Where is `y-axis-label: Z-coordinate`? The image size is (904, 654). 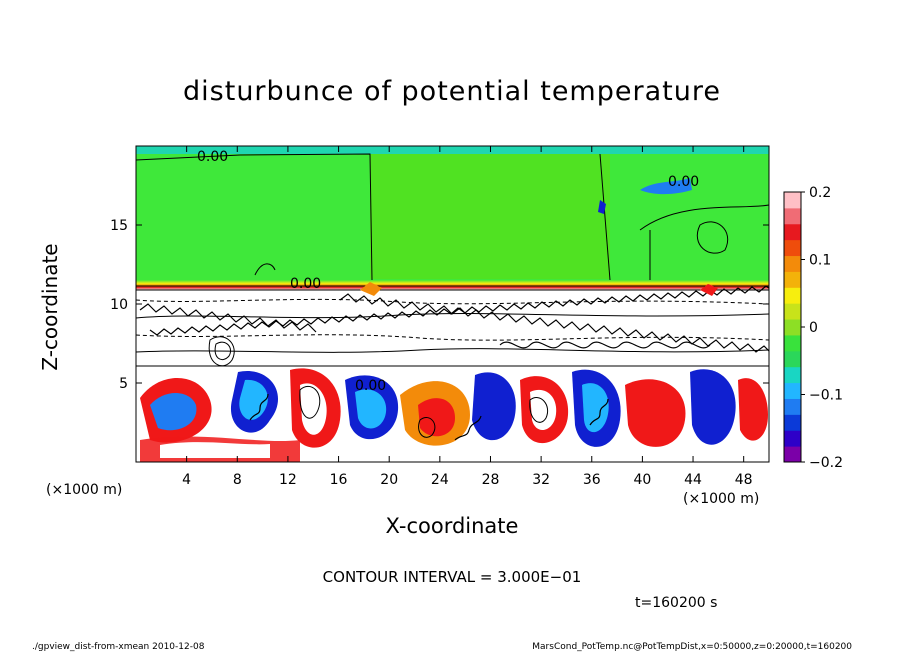
y-axis-label: Z-coordinate is located at coordinates (50, 307).